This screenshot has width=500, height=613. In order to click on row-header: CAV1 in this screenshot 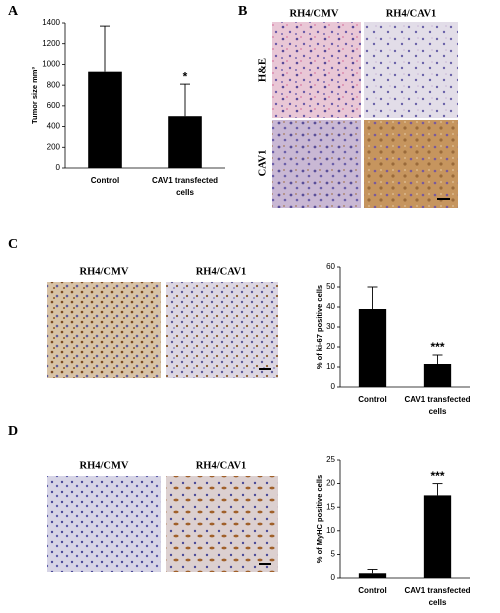, I will do `click(262, 163)`.